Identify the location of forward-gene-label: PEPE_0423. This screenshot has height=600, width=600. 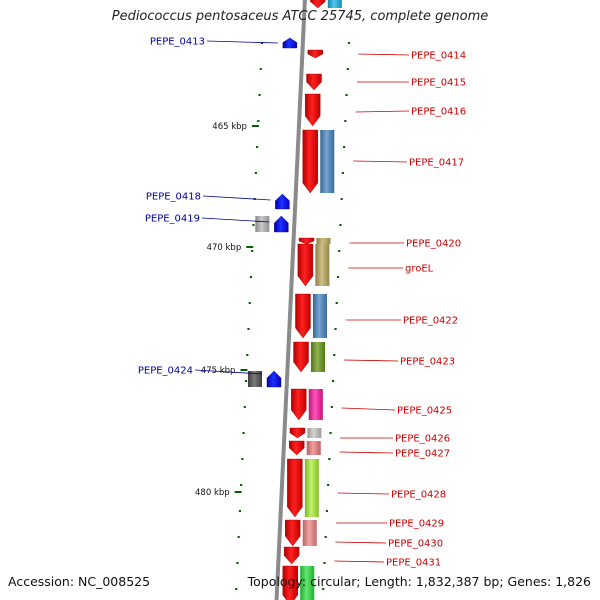
(427, 362).